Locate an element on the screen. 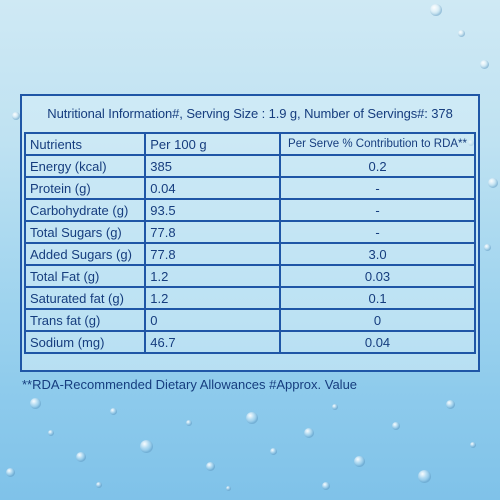 The height and width of the screenshot is (500, 500). table-row: Sodium (mg) 46.7 0.04 is located at coordinates (249, 342).